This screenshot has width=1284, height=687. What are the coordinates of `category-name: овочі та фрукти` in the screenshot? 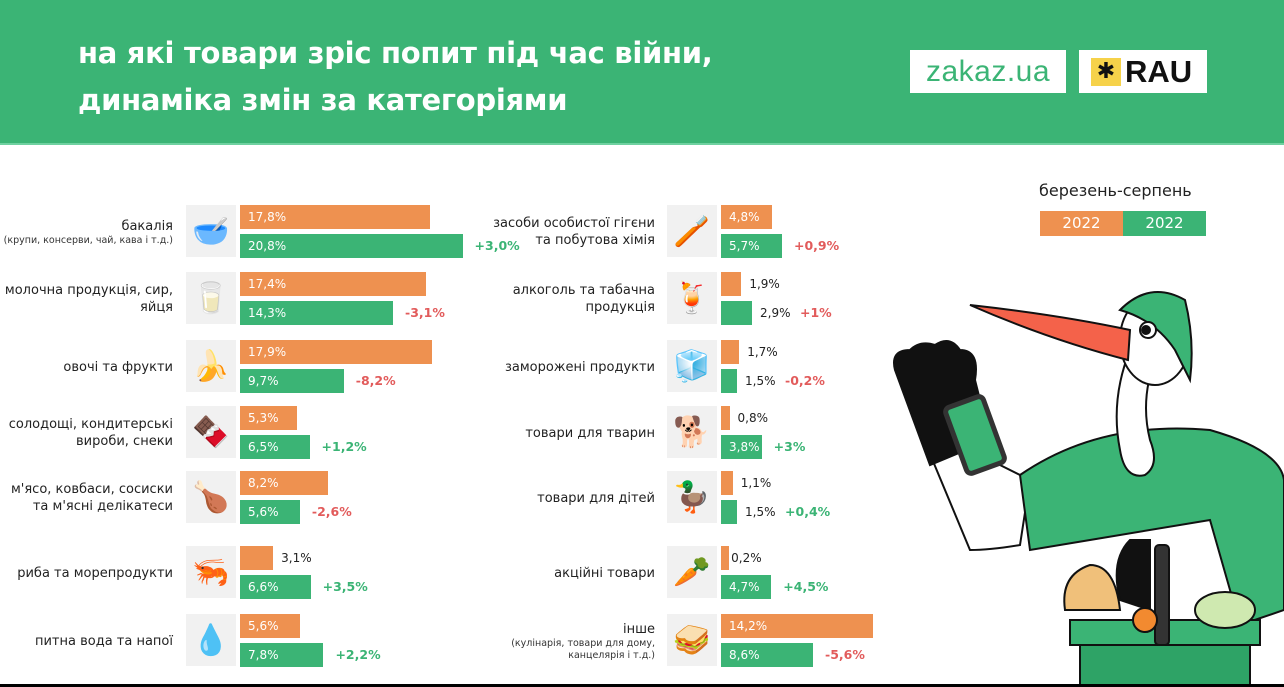 It's located at (118, 367).